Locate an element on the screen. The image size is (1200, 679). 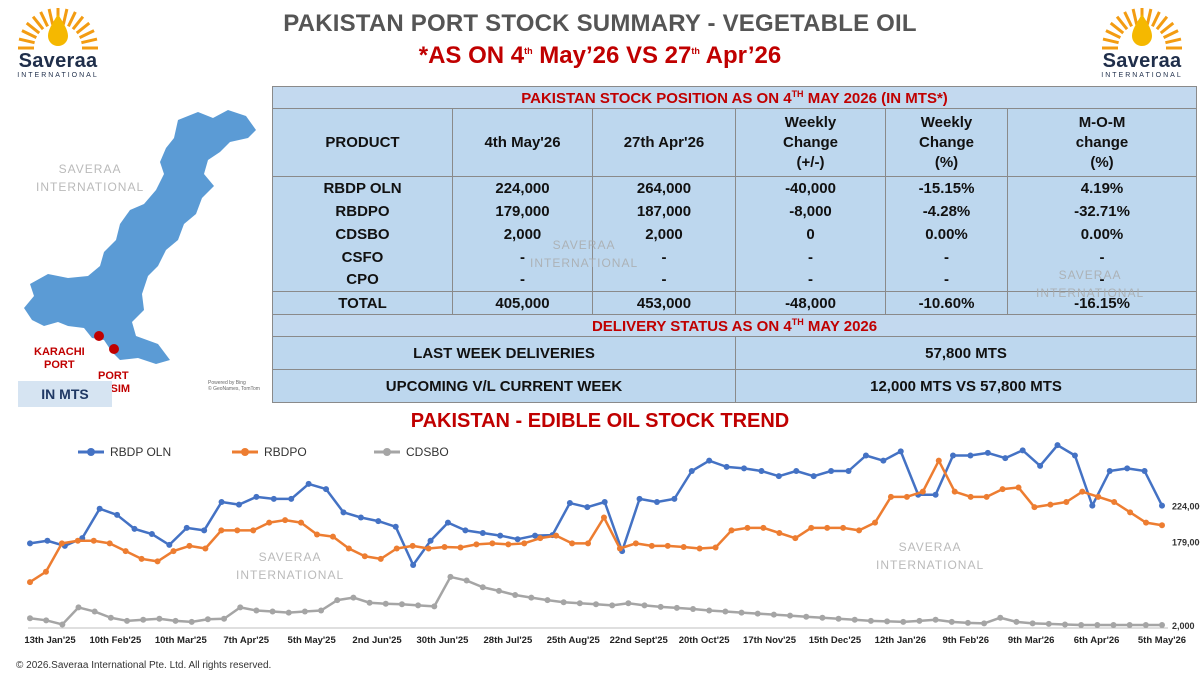
cell-weekly-pct: 0.00% is located at coordinates (946, 234).